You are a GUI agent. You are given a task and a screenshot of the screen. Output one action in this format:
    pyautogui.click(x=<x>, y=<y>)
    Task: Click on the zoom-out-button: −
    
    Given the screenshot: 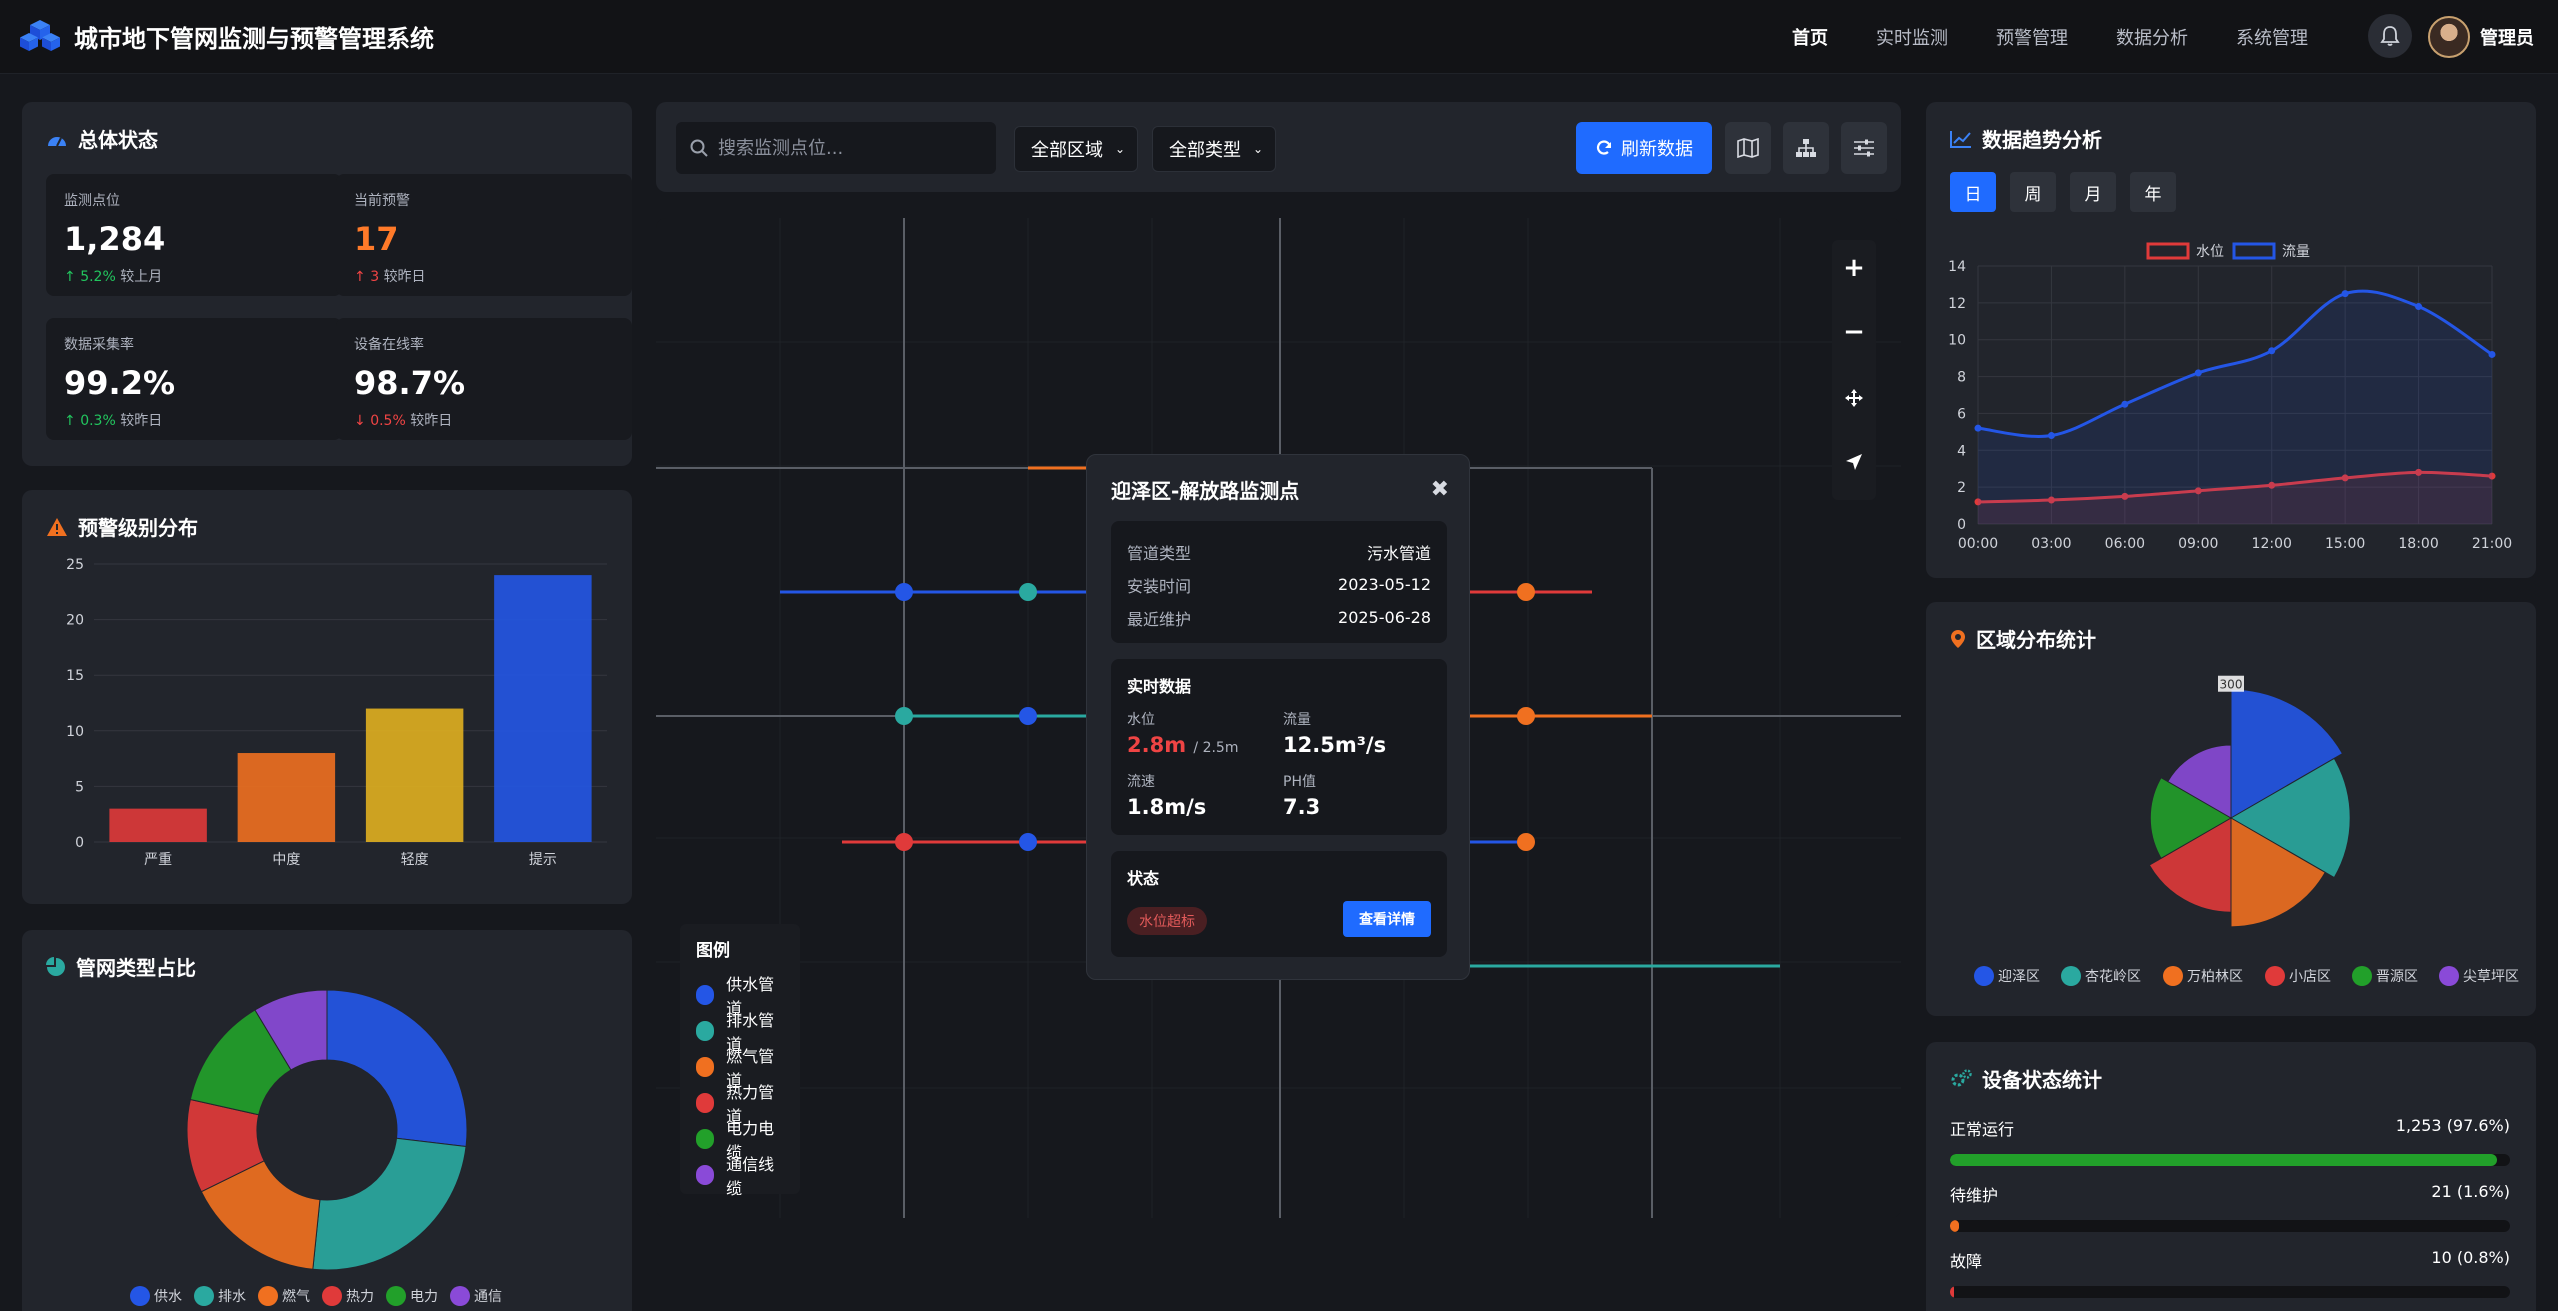 What is the action you would take?
    pyautogui.click(x=1854, y=332)
    